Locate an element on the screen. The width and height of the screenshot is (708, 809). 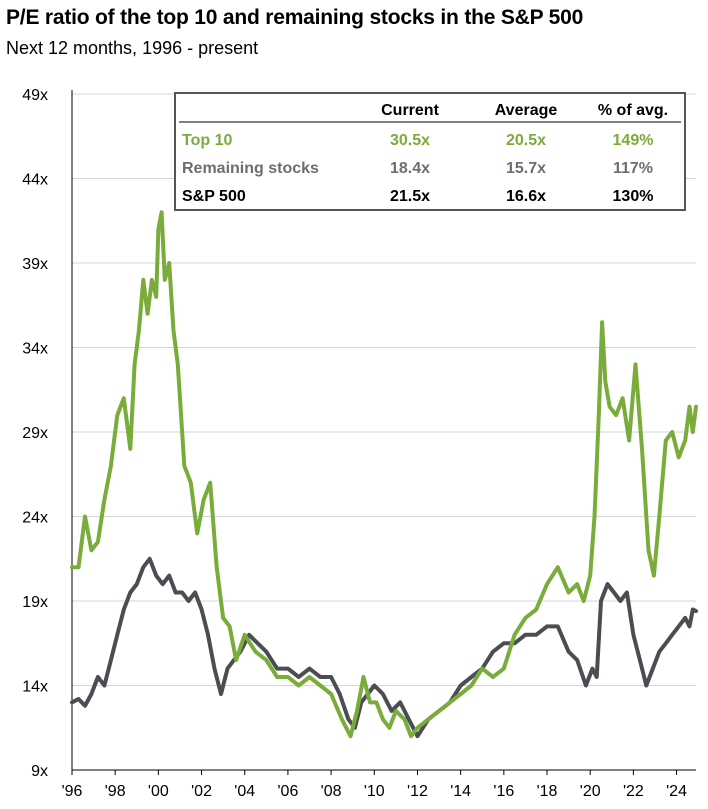
y-tick-label: 9x is located at coordinates (39, 771).